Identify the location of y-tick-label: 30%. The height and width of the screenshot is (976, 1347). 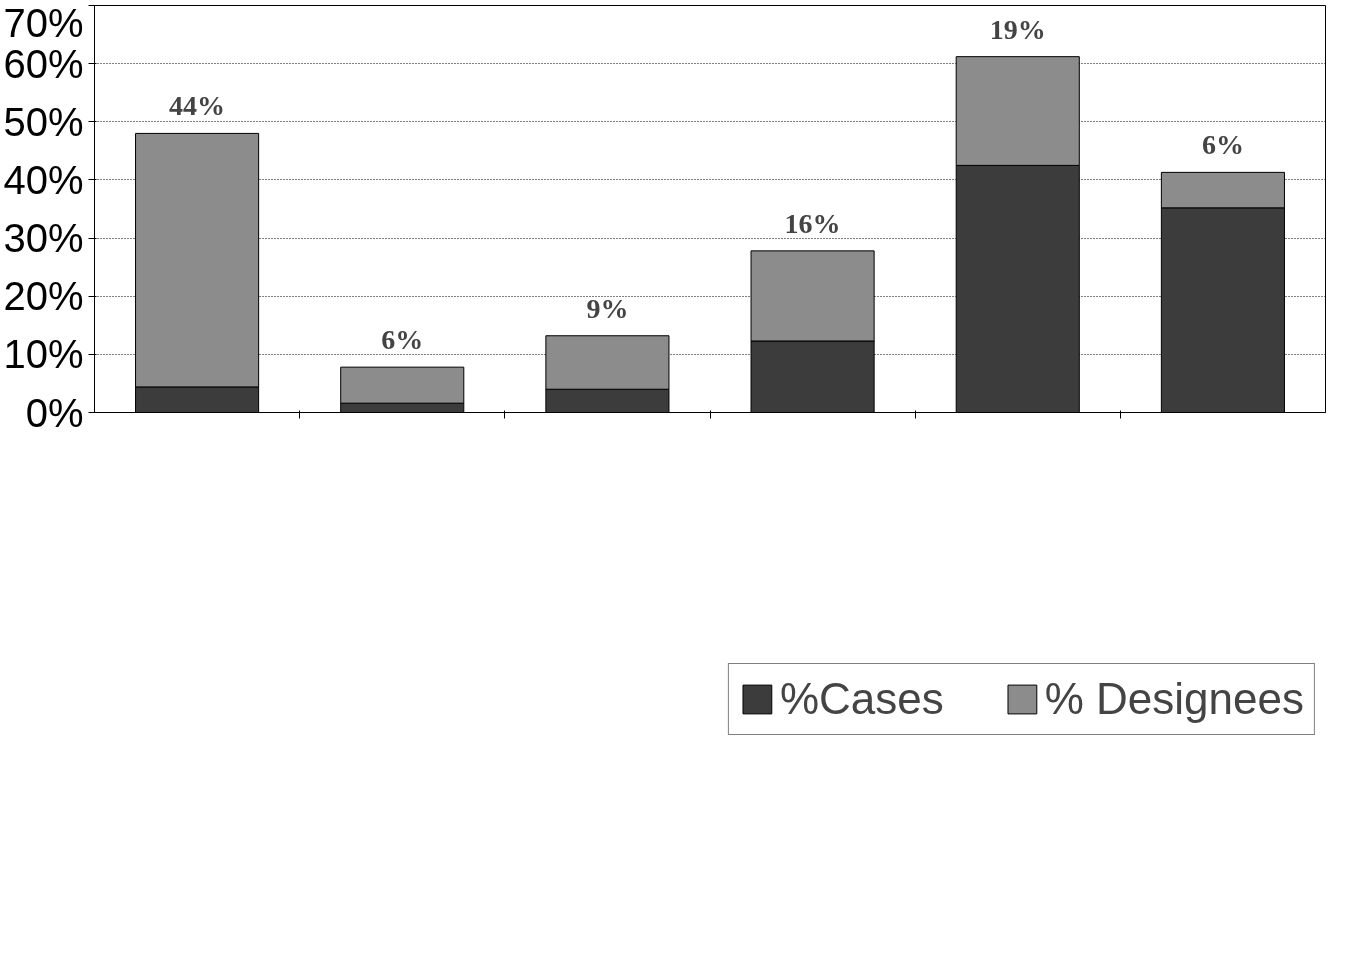
(43, 238).